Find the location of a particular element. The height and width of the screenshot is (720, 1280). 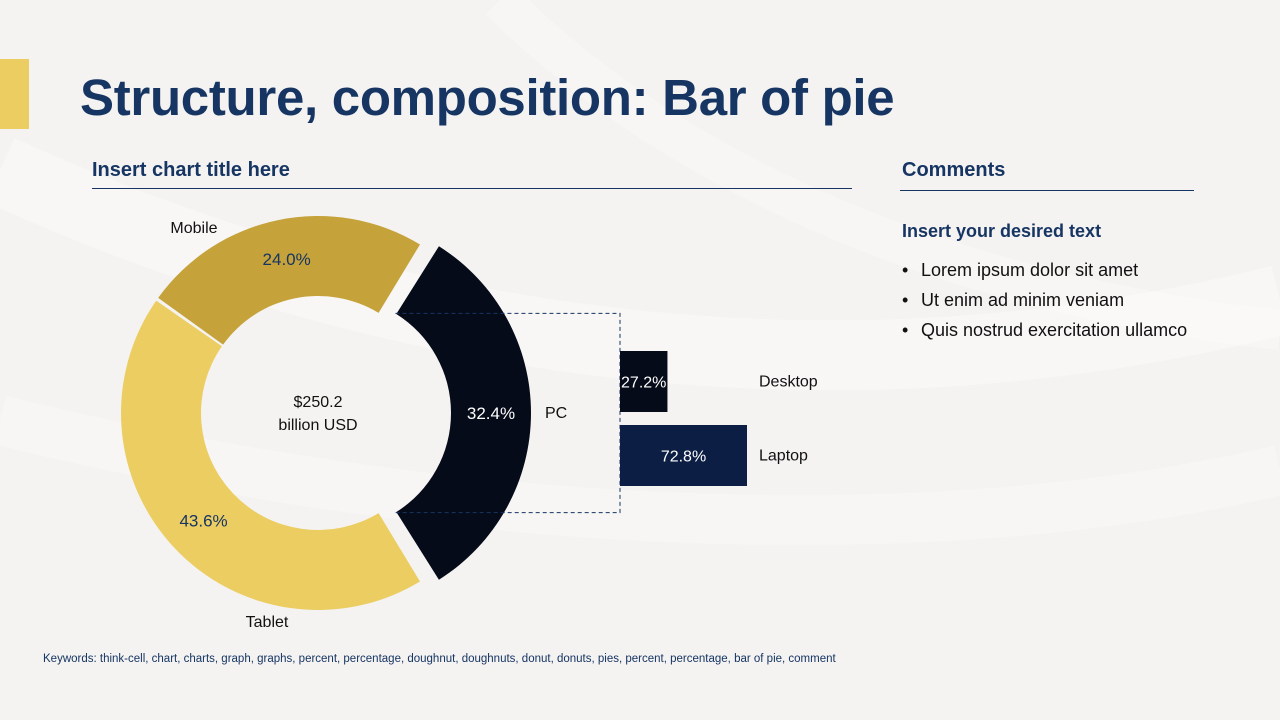

chart-title-rule is located at coordinates (472, 188).